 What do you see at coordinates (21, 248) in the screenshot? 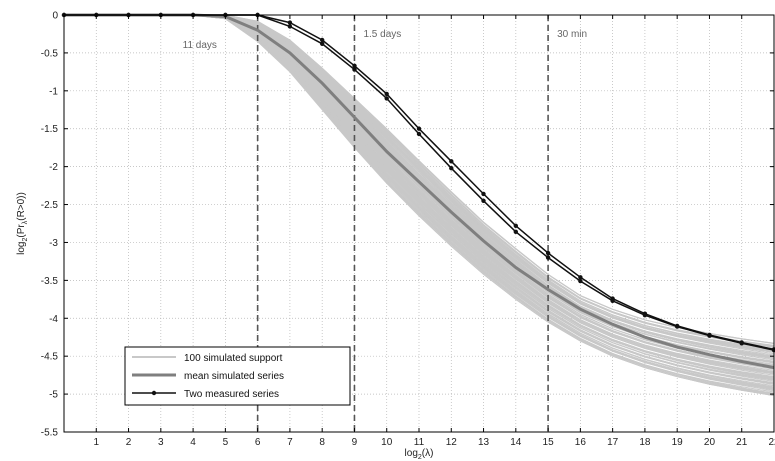
I see `y-axis-label-main: log` at bounding box center [21, 248].